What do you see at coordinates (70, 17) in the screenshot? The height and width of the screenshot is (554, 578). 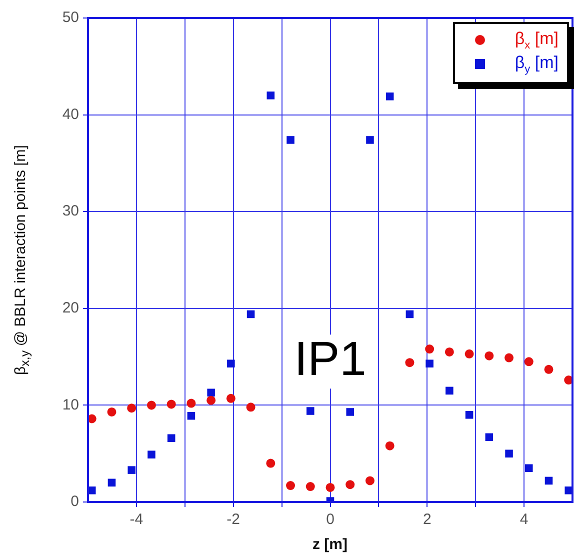 I see `y-tick-label: 50` at bounding box center [70, 17].